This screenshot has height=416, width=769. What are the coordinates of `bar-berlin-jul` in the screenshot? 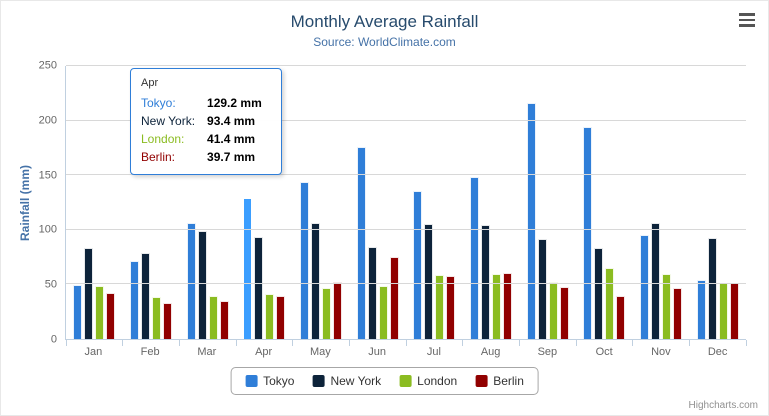 It's located at (451, 307).